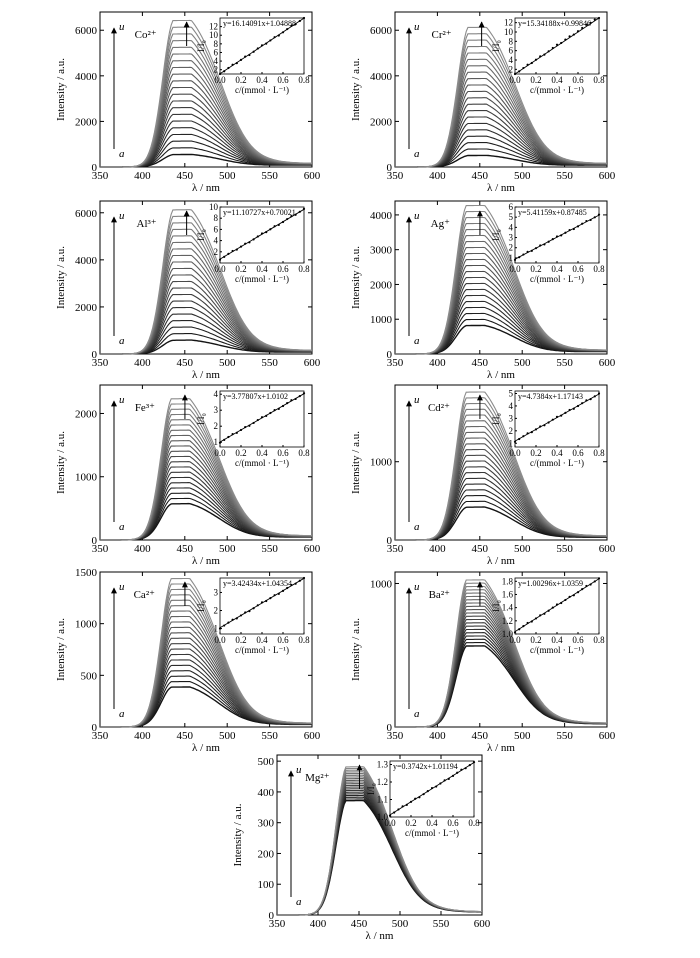  What do you see at coordinates (317, 778) in the screenshot?
I see `ion-label: Mg²⁺` at bounding box center [317, 778].